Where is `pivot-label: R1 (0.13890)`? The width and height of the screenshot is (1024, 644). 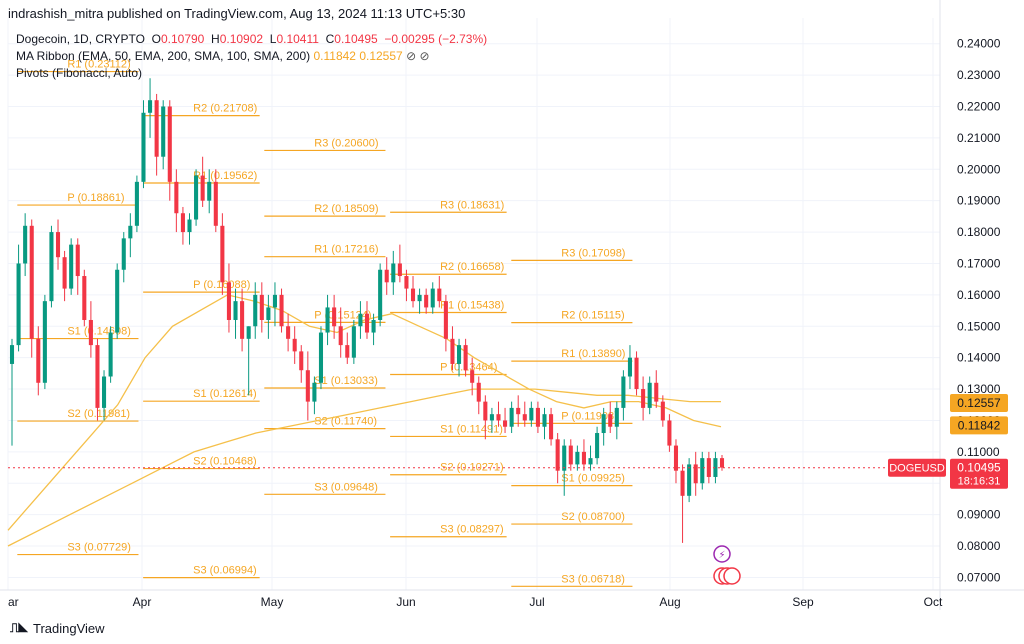
pivot-label: R1 (0.13890) is located at coordinates (593, 354).